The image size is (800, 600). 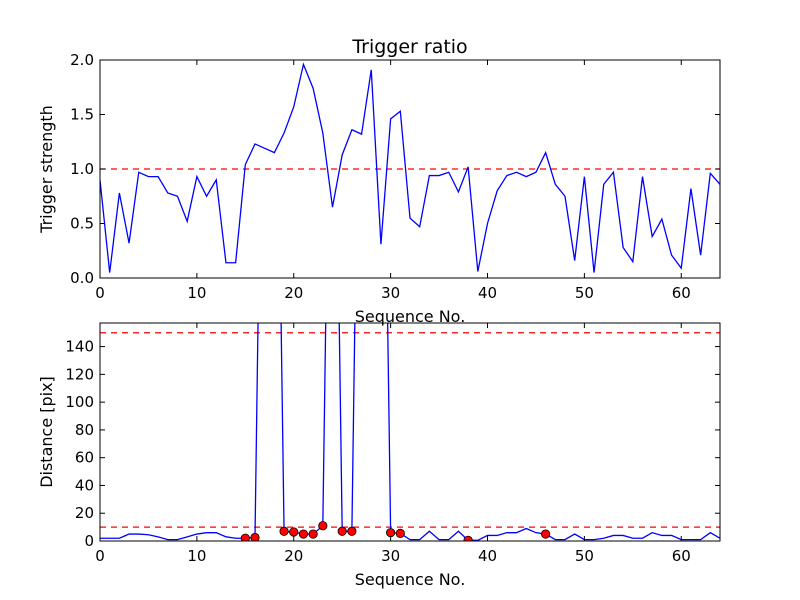 I want to click on y-tick-label: 1.5, so click(x=82, y=115).